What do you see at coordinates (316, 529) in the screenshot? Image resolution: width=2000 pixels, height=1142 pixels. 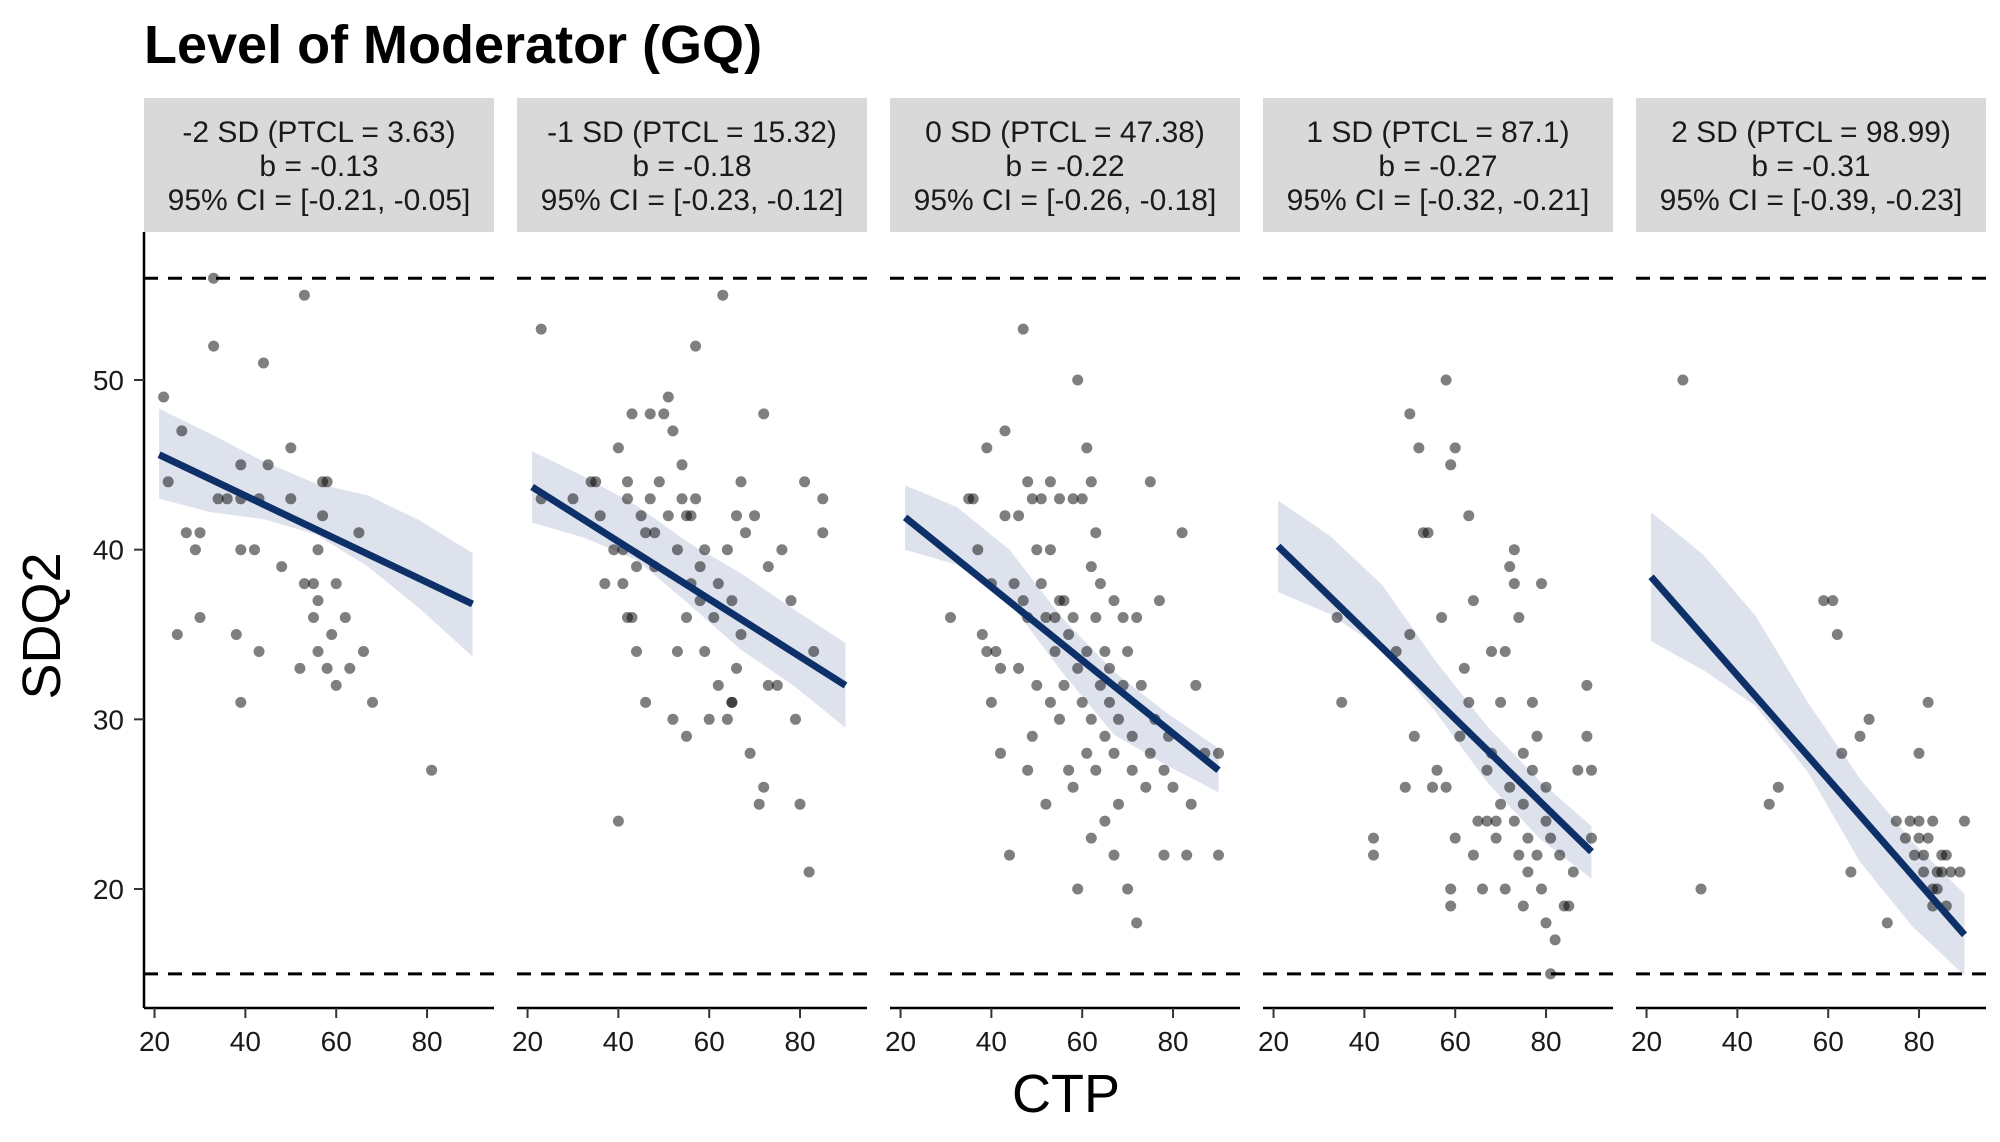 I see `regression-line` at bounding box center [316, 529].